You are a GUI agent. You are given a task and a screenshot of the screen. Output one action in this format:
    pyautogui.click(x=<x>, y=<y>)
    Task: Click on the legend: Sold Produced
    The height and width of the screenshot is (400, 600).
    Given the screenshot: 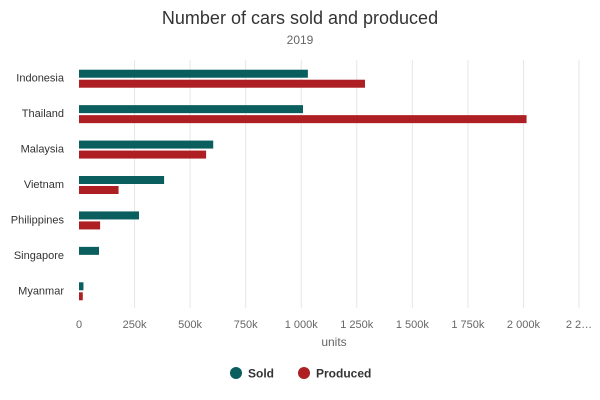 What is the action you would take?
    pyautogui.click(x=300, y=374)
    